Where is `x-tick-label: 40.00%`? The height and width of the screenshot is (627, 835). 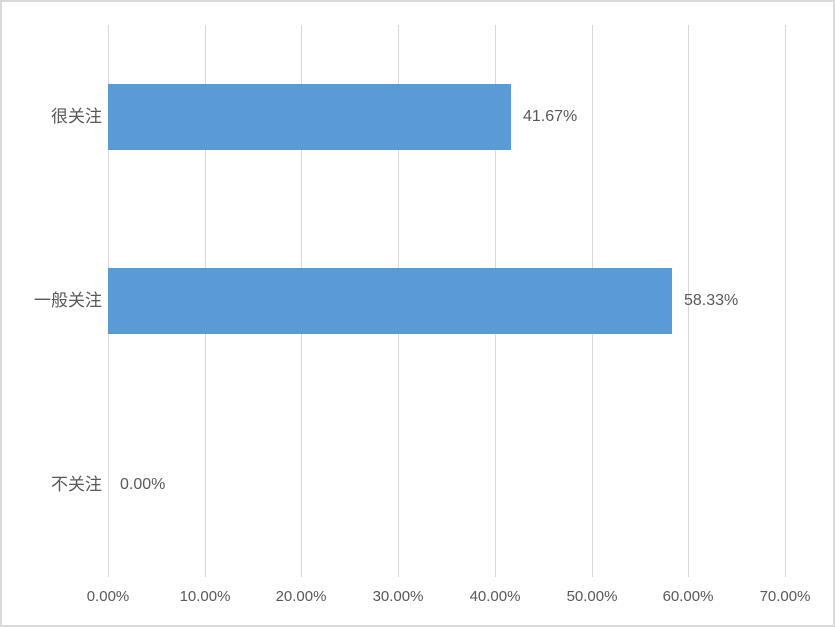
x-tick-label: 40.00% is located at coordinates (495, 596).